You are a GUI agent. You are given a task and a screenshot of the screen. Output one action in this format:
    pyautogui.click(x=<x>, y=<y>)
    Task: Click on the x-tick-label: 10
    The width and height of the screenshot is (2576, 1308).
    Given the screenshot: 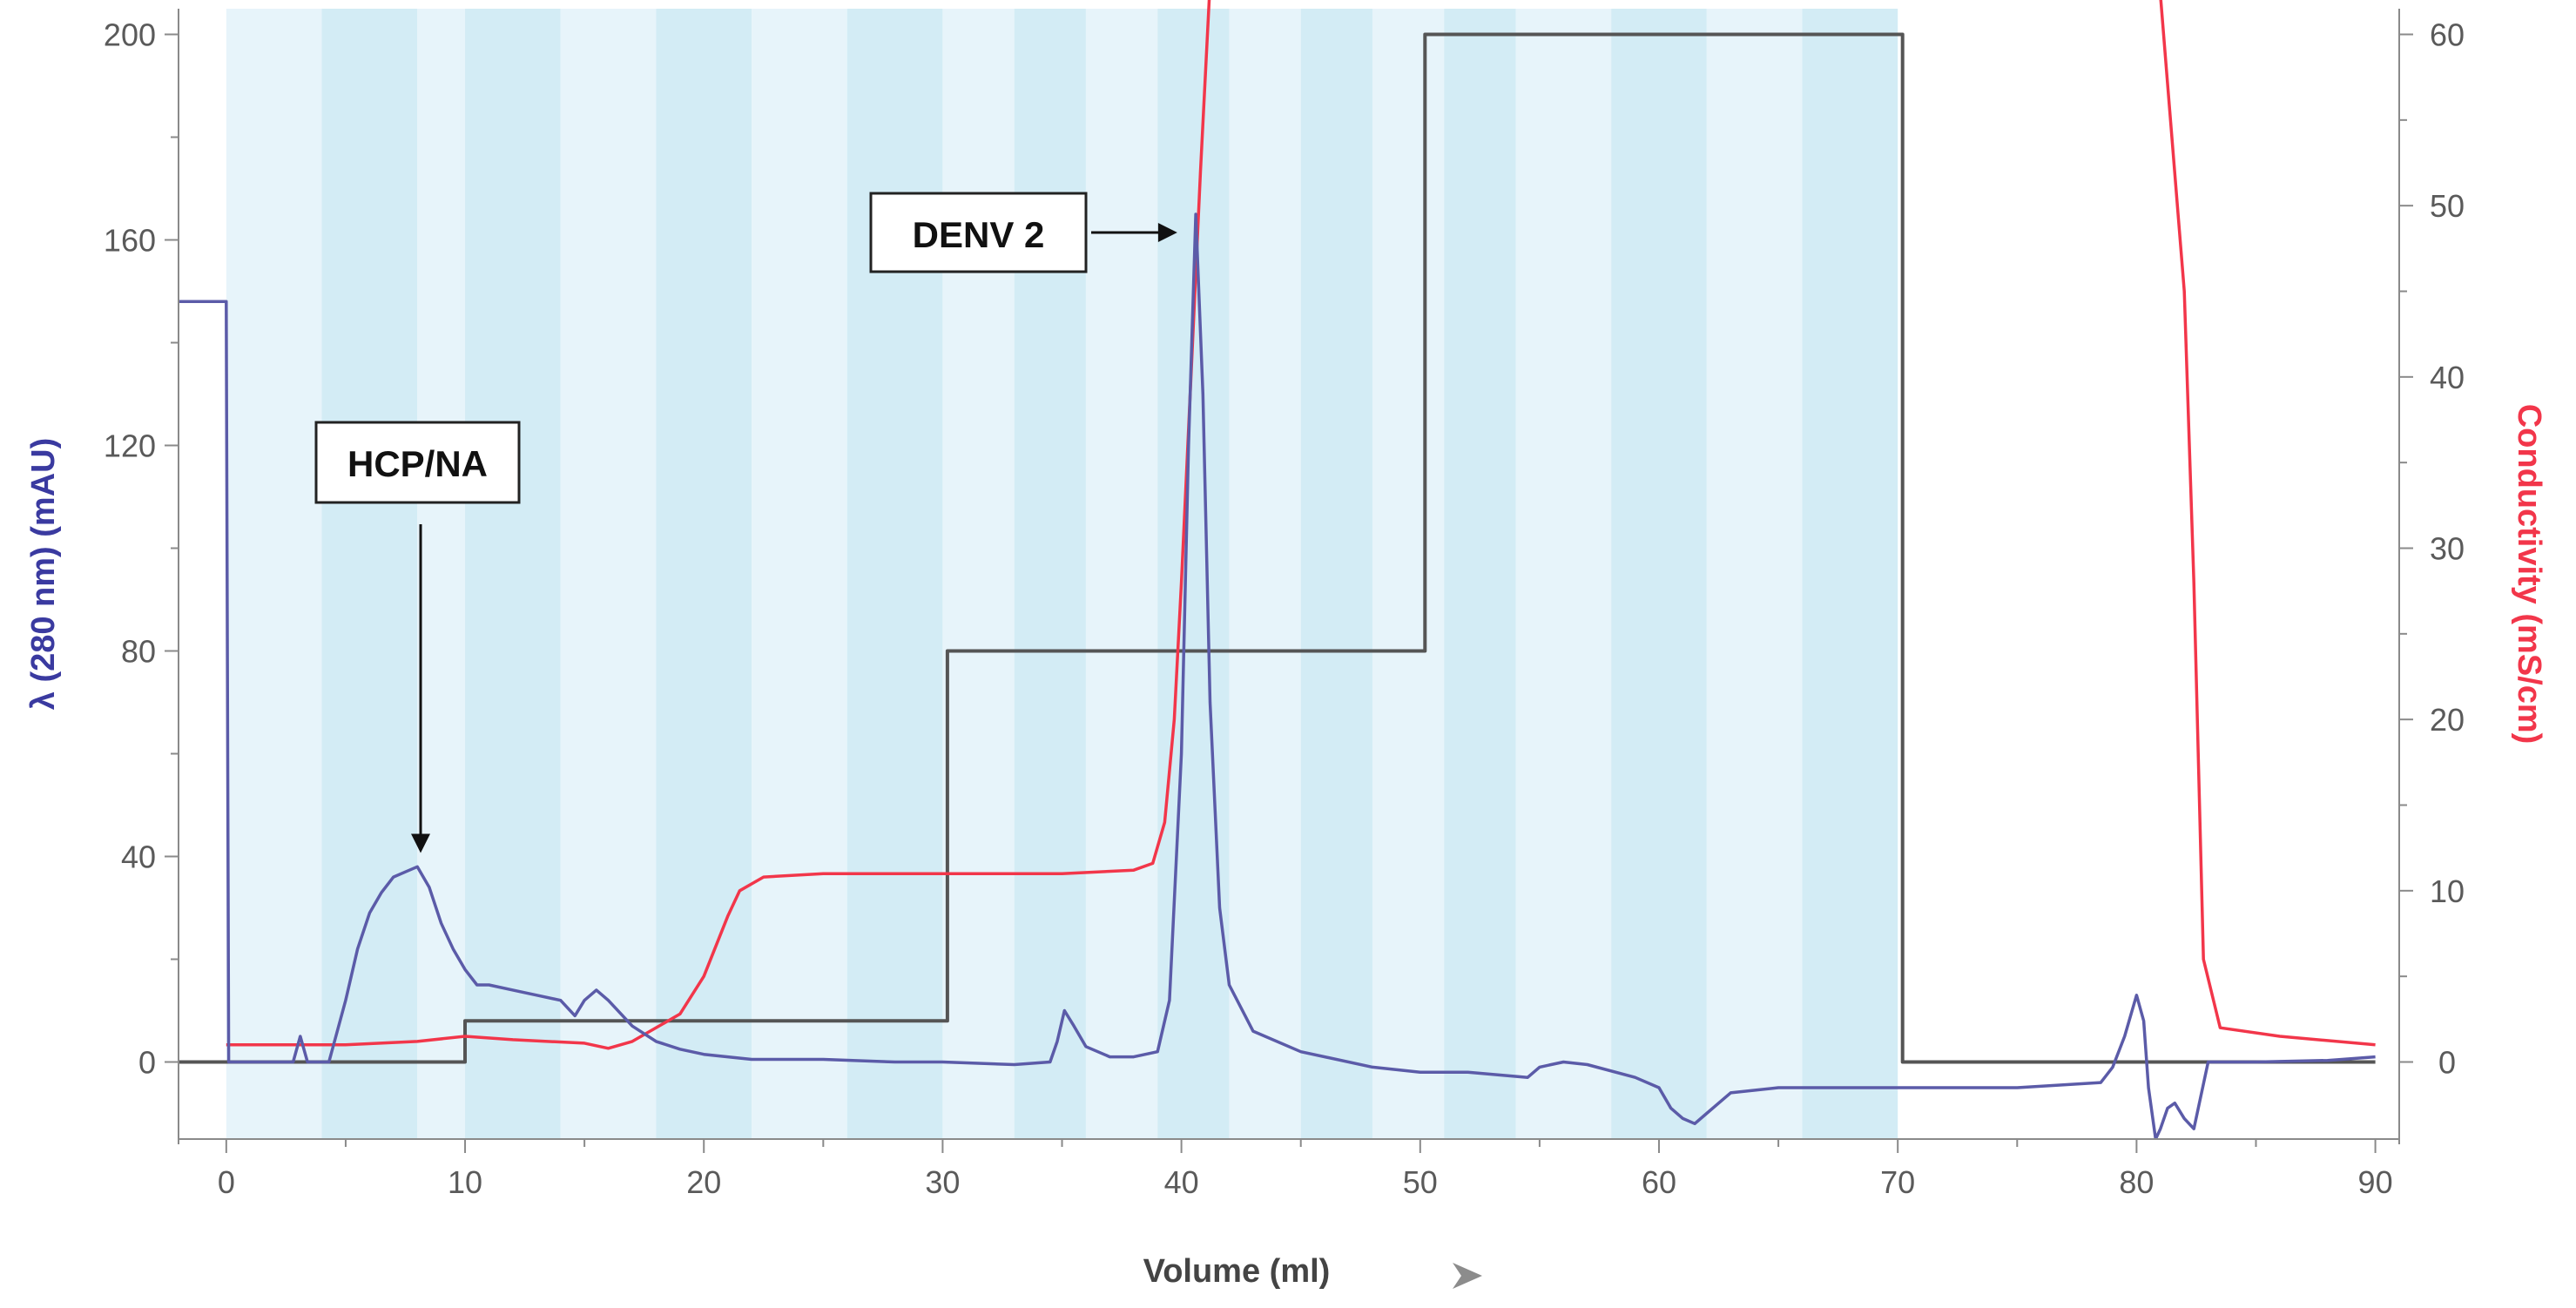 What is the action you would take?
    pyautogui.click(x=465, y=1182)
    